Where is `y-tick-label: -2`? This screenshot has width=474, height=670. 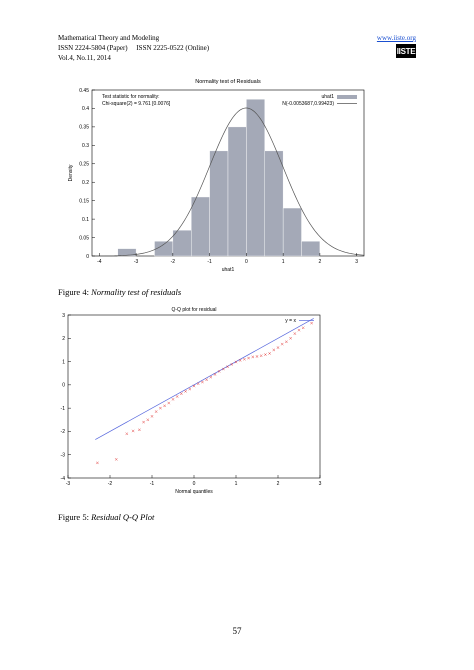
y-tick-label: -2 is located at coordinates (63, 432).